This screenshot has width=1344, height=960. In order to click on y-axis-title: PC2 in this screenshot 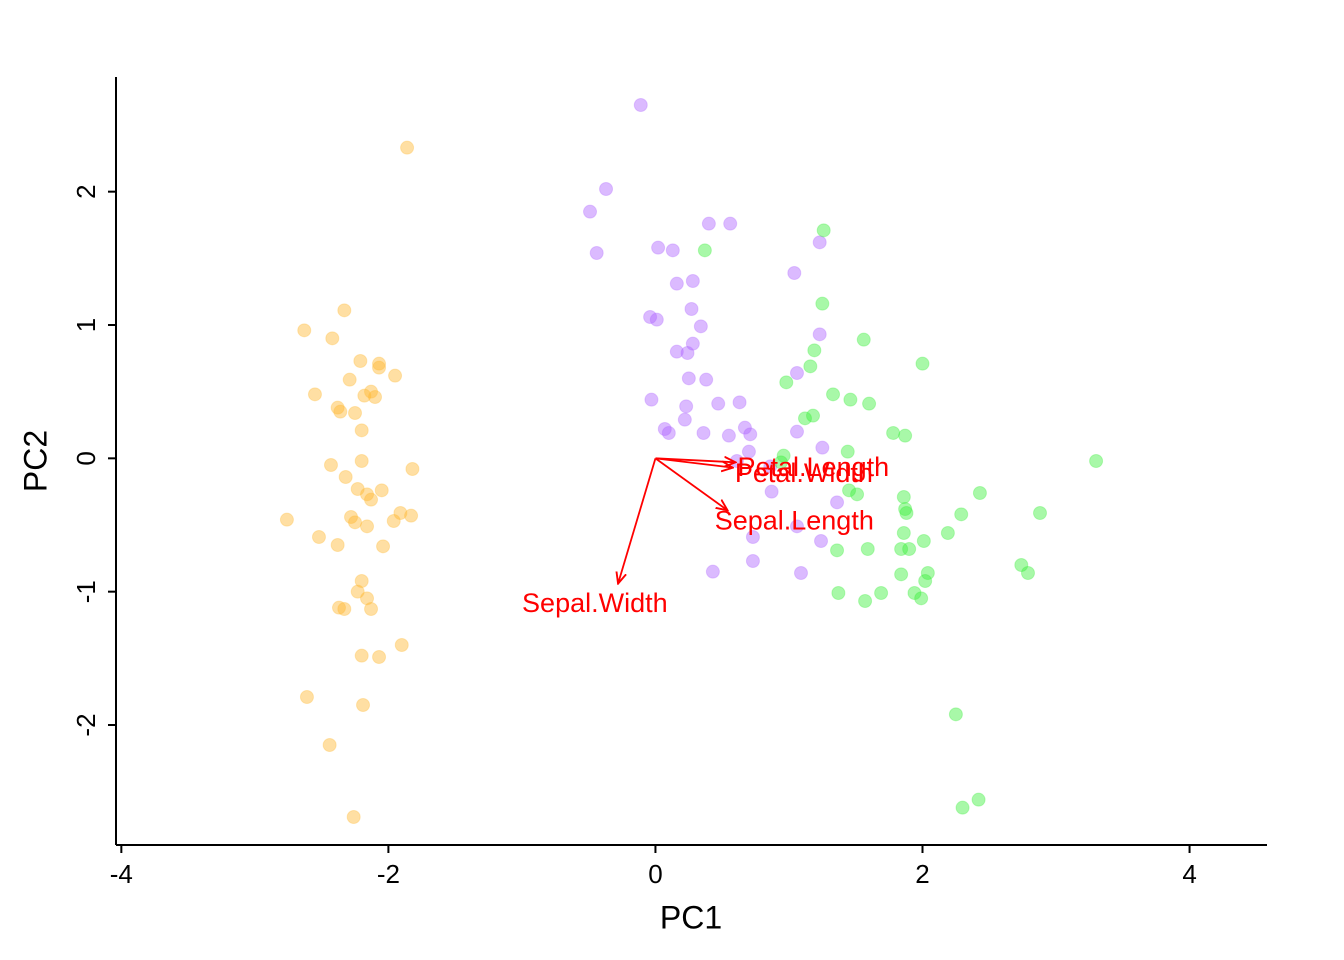, I will do `click(35, 461)`.